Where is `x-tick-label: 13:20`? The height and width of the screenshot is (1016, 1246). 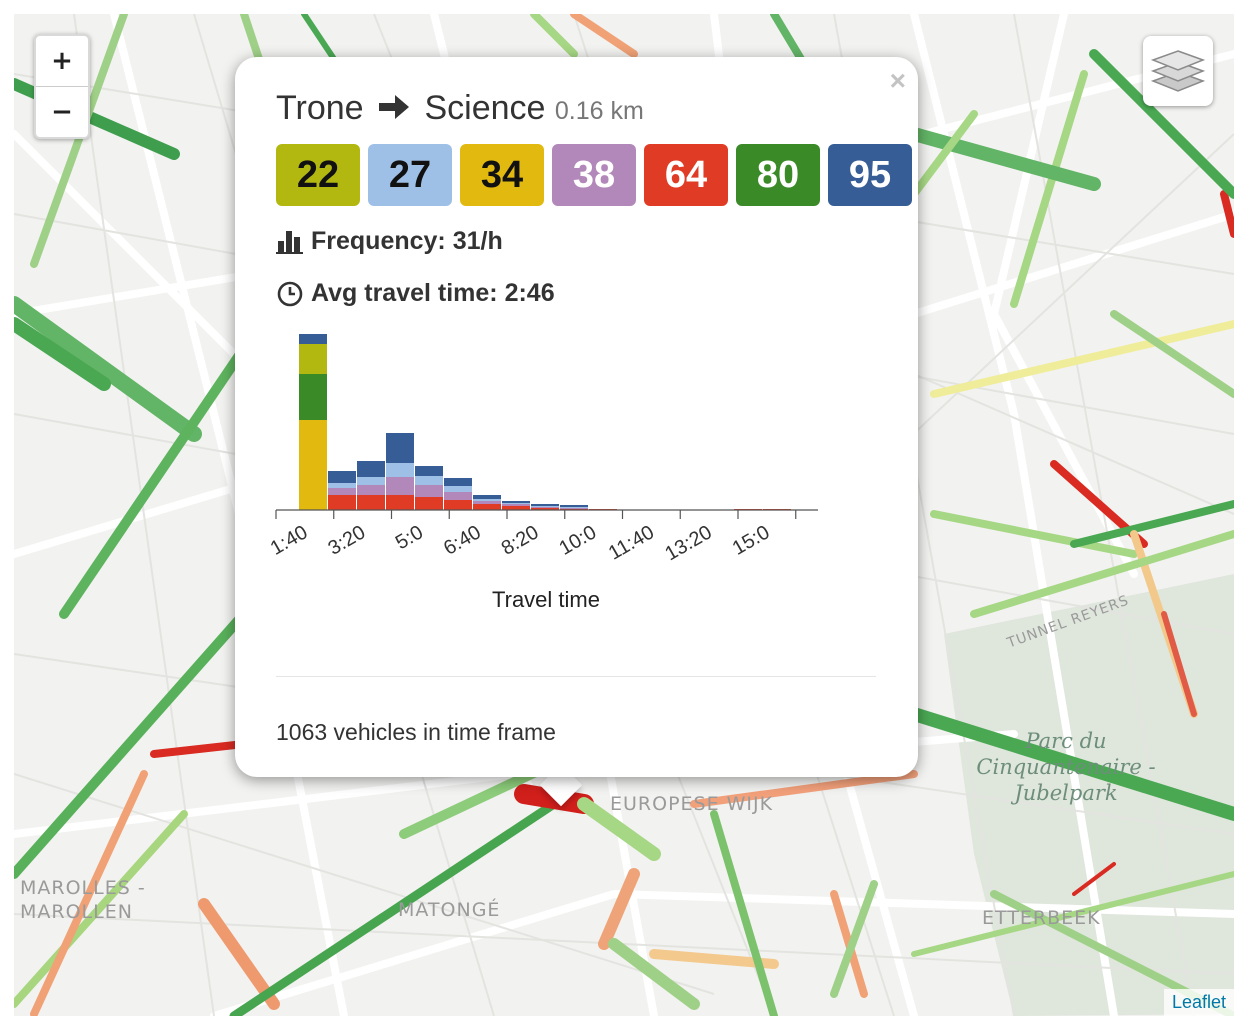 x-tick-label: 13:20 is located at coordinates (688, 543).